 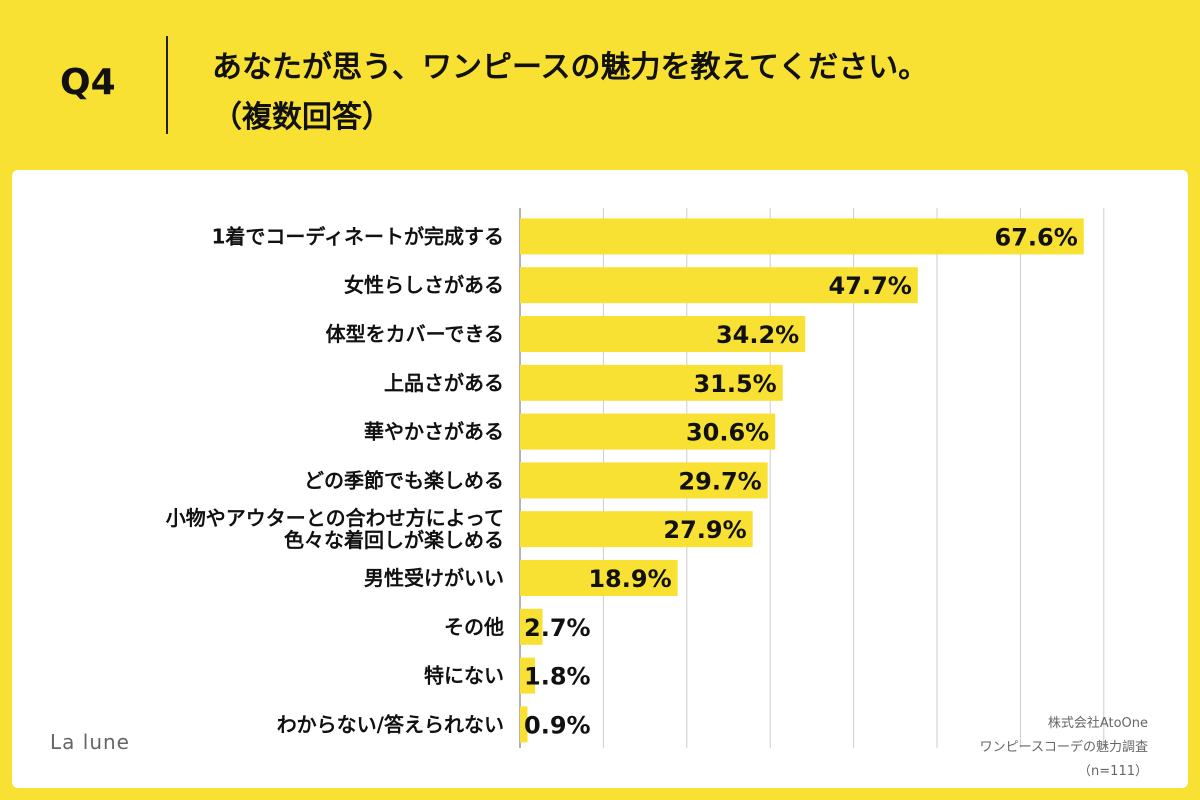 What do you see at coordinates (404, 480) in the screenshot?
I see `category-label: どの季節でも楽しめる` at bounding box center [404, 480].